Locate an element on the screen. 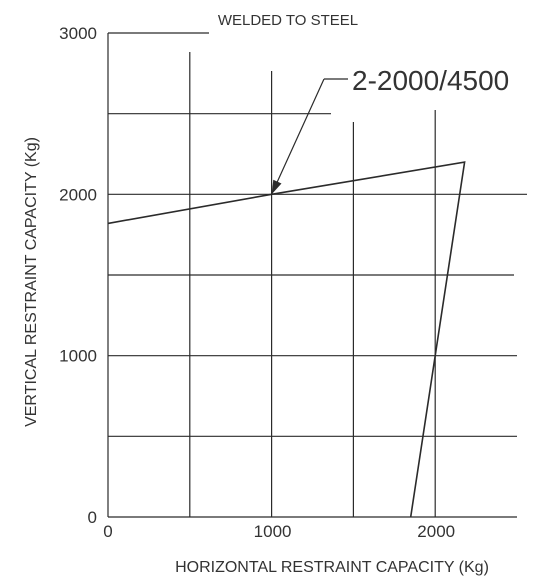 This screenshot has width=548, height=577. callout-arrow-line is located at coordinates (298, 136).